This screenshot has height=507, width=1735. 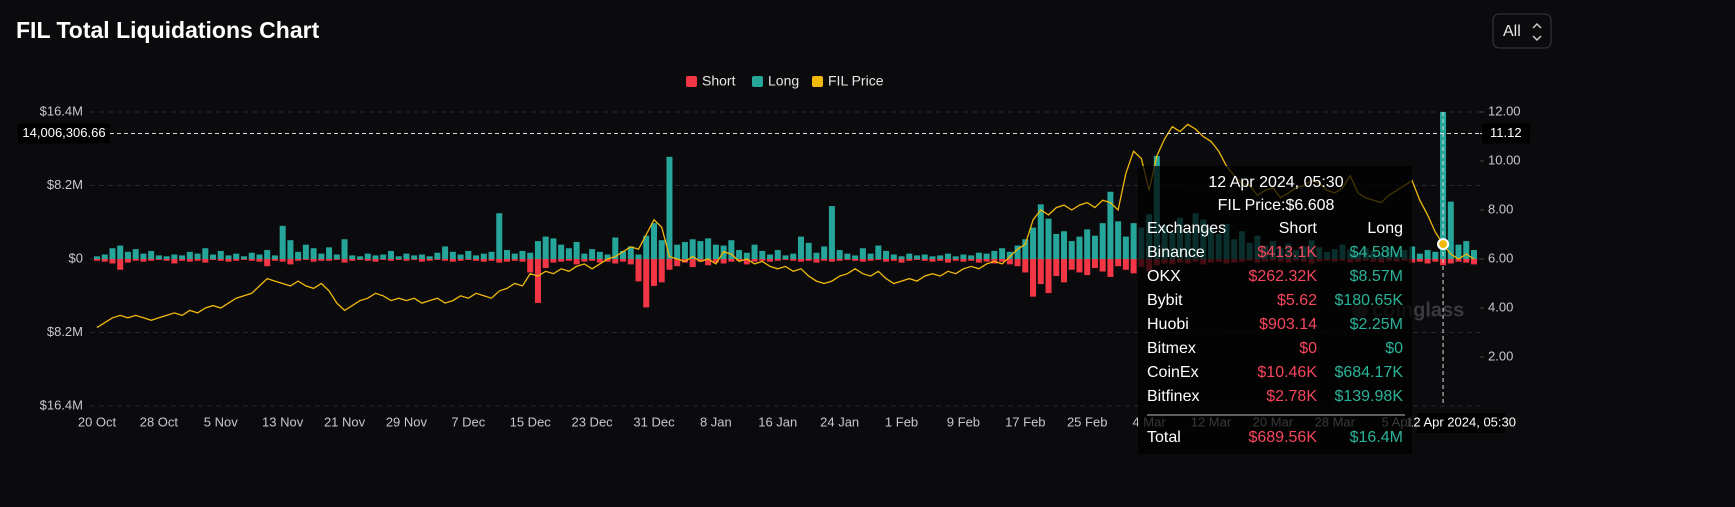 What do you see at coordinates (1173, 372) in the screenshot?
I see `tooltip-cell: CoinEx` at bounding box center [1173, 372].